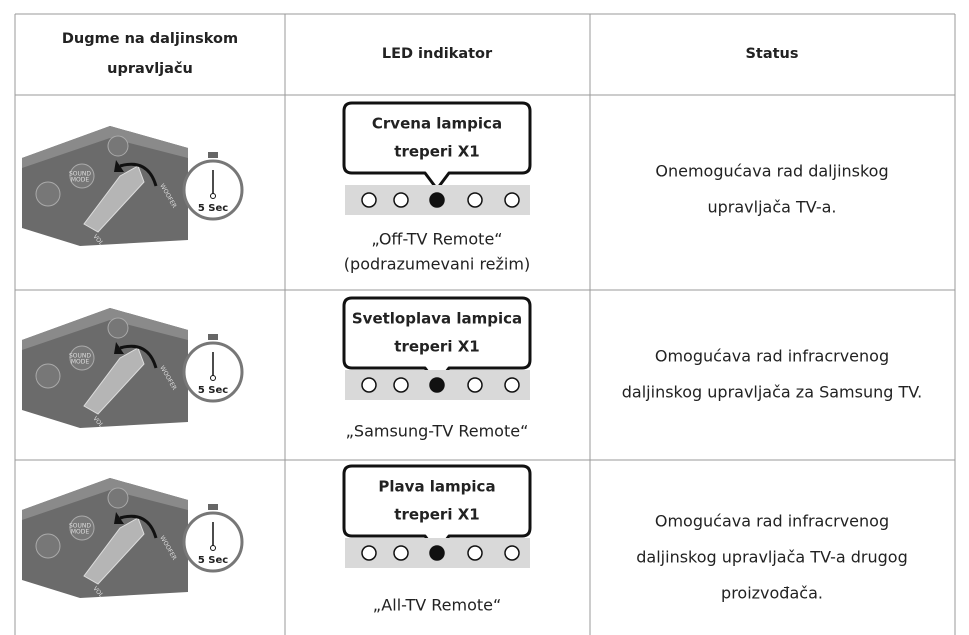 This screenshot has width=969, height=635. What do you see at coordinates (771, 171) in the screenshot?
I see `status-text: Onemogućava rad daljinskog` at bounding box center [771, 171].